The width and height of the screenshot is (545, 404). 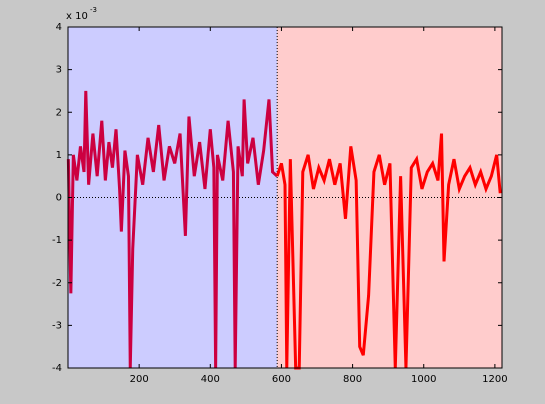 What do you see at coordinates (139, 379) in the screenshot?
I see `x-tick-label: 200` at bounding box center [139, 379].